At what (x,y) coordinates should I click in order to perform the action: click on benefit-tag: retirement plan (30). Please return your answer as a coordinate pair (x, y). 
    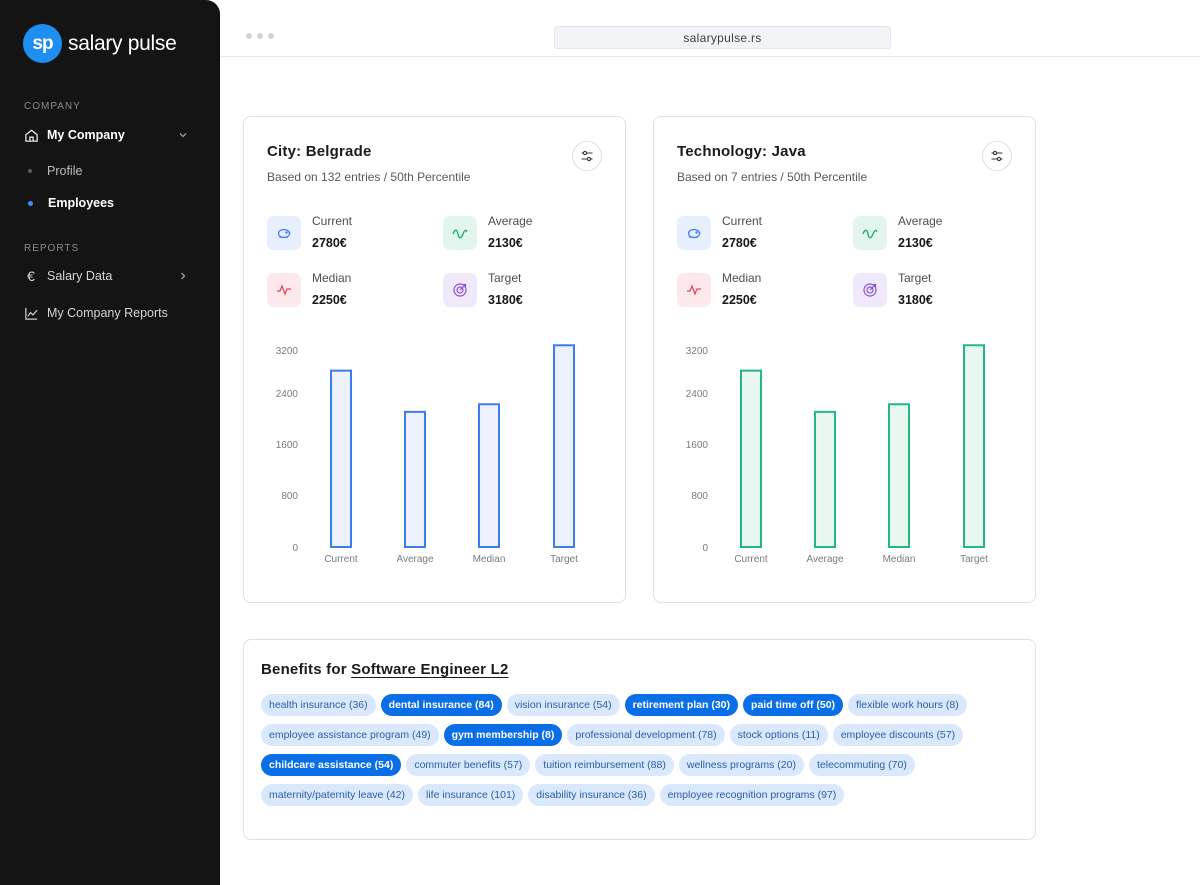
    Looking at the image, I should click on (681, 705).